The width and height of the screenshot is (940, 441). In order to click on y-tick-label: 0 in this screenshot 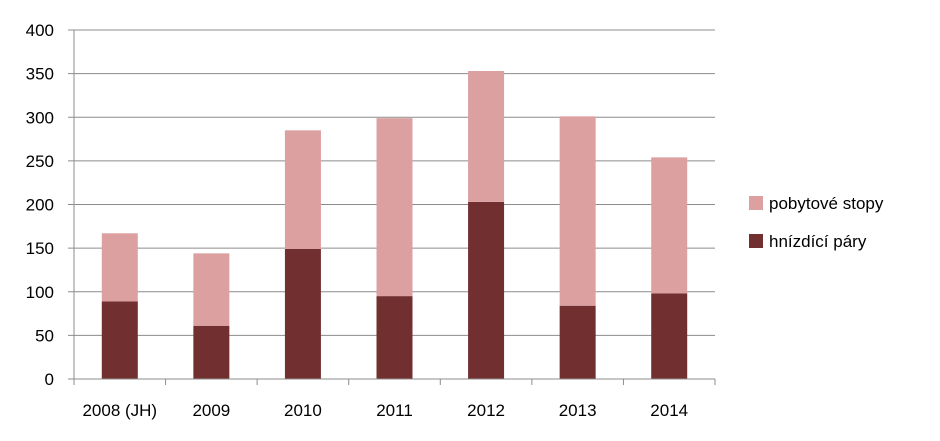, I will do `click(49, 379)`.